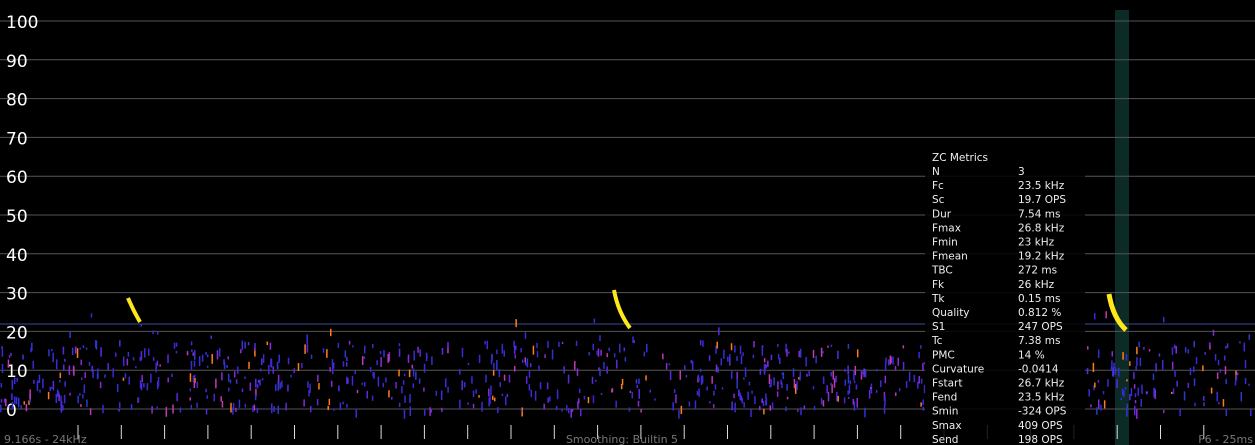 The height and width of the screenshot is (445, 1255). What do you see at coordinates (943, 355) in the screenshot?
I see `metric-label: PMC` at bounding box center [943, 355].